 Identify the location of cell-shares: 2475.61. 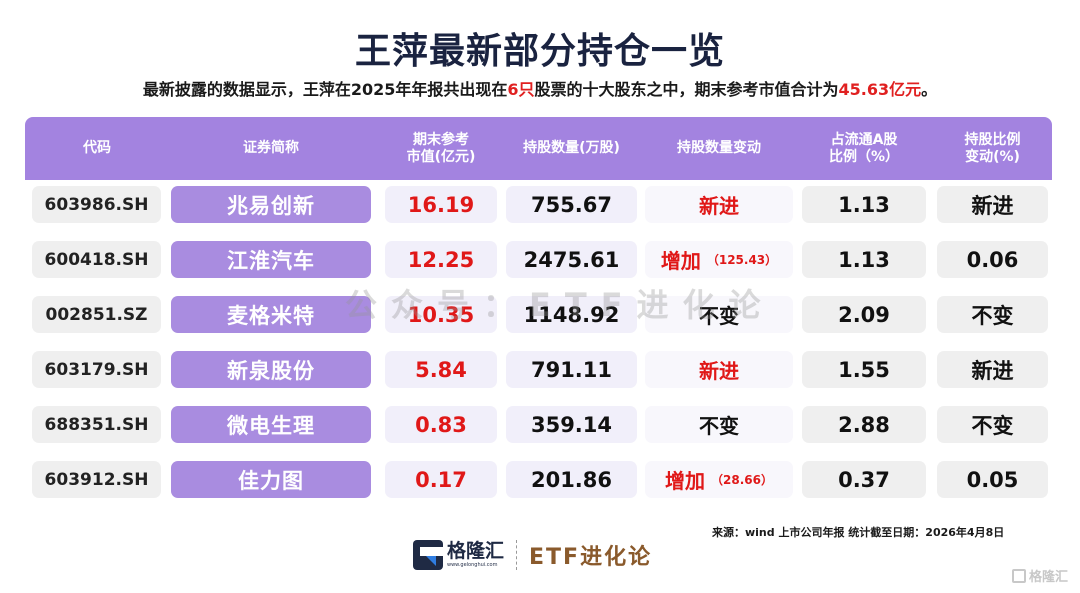
(571, 259).